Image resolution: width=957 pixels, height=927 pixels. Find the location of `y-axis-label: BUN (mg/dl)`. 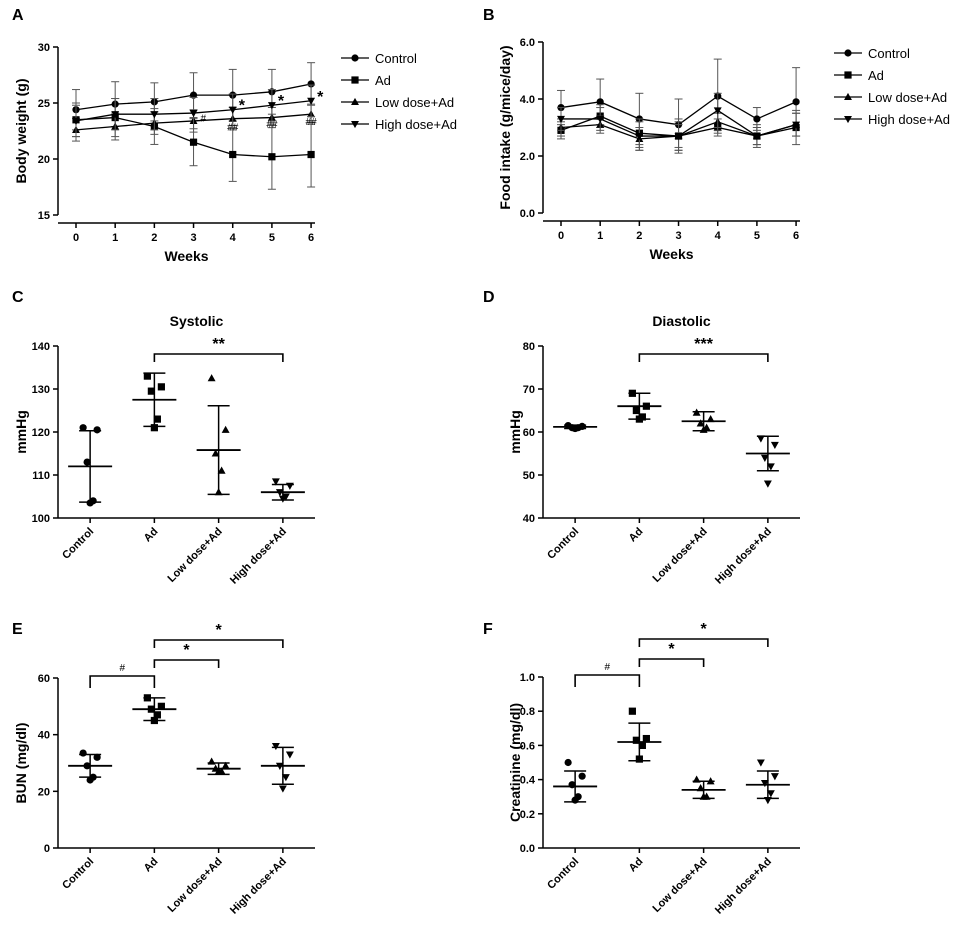

y-axis-label: BUN (mg/dl) is located at coordinates (21, 763).